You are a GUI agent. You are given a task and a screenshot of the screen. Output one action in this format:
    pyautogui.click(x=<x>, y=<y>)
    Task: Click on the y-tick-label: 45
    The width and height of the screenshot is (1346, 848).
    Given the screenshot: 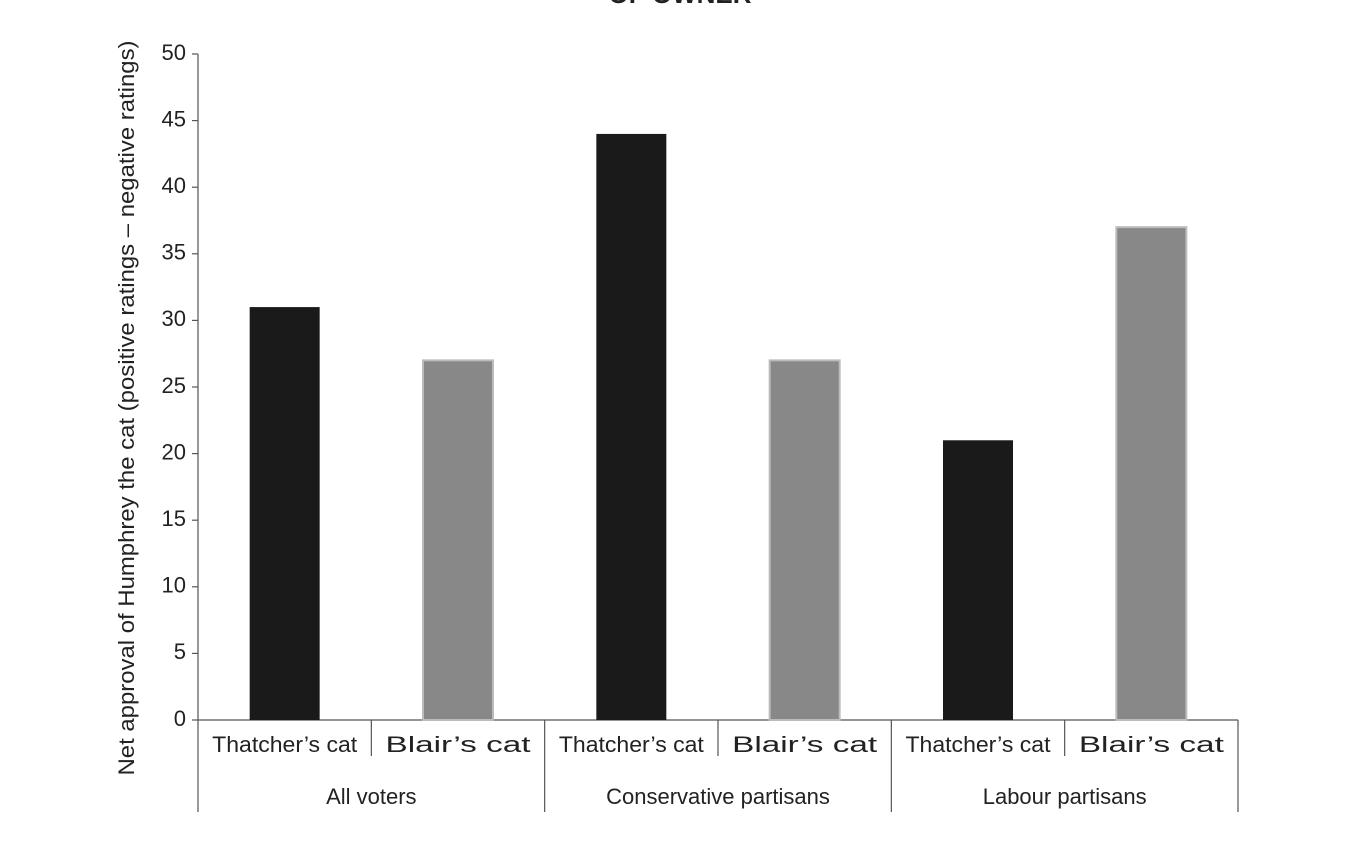 What is the action you would take?
    pyautogui.click(x=174, y=118)
    